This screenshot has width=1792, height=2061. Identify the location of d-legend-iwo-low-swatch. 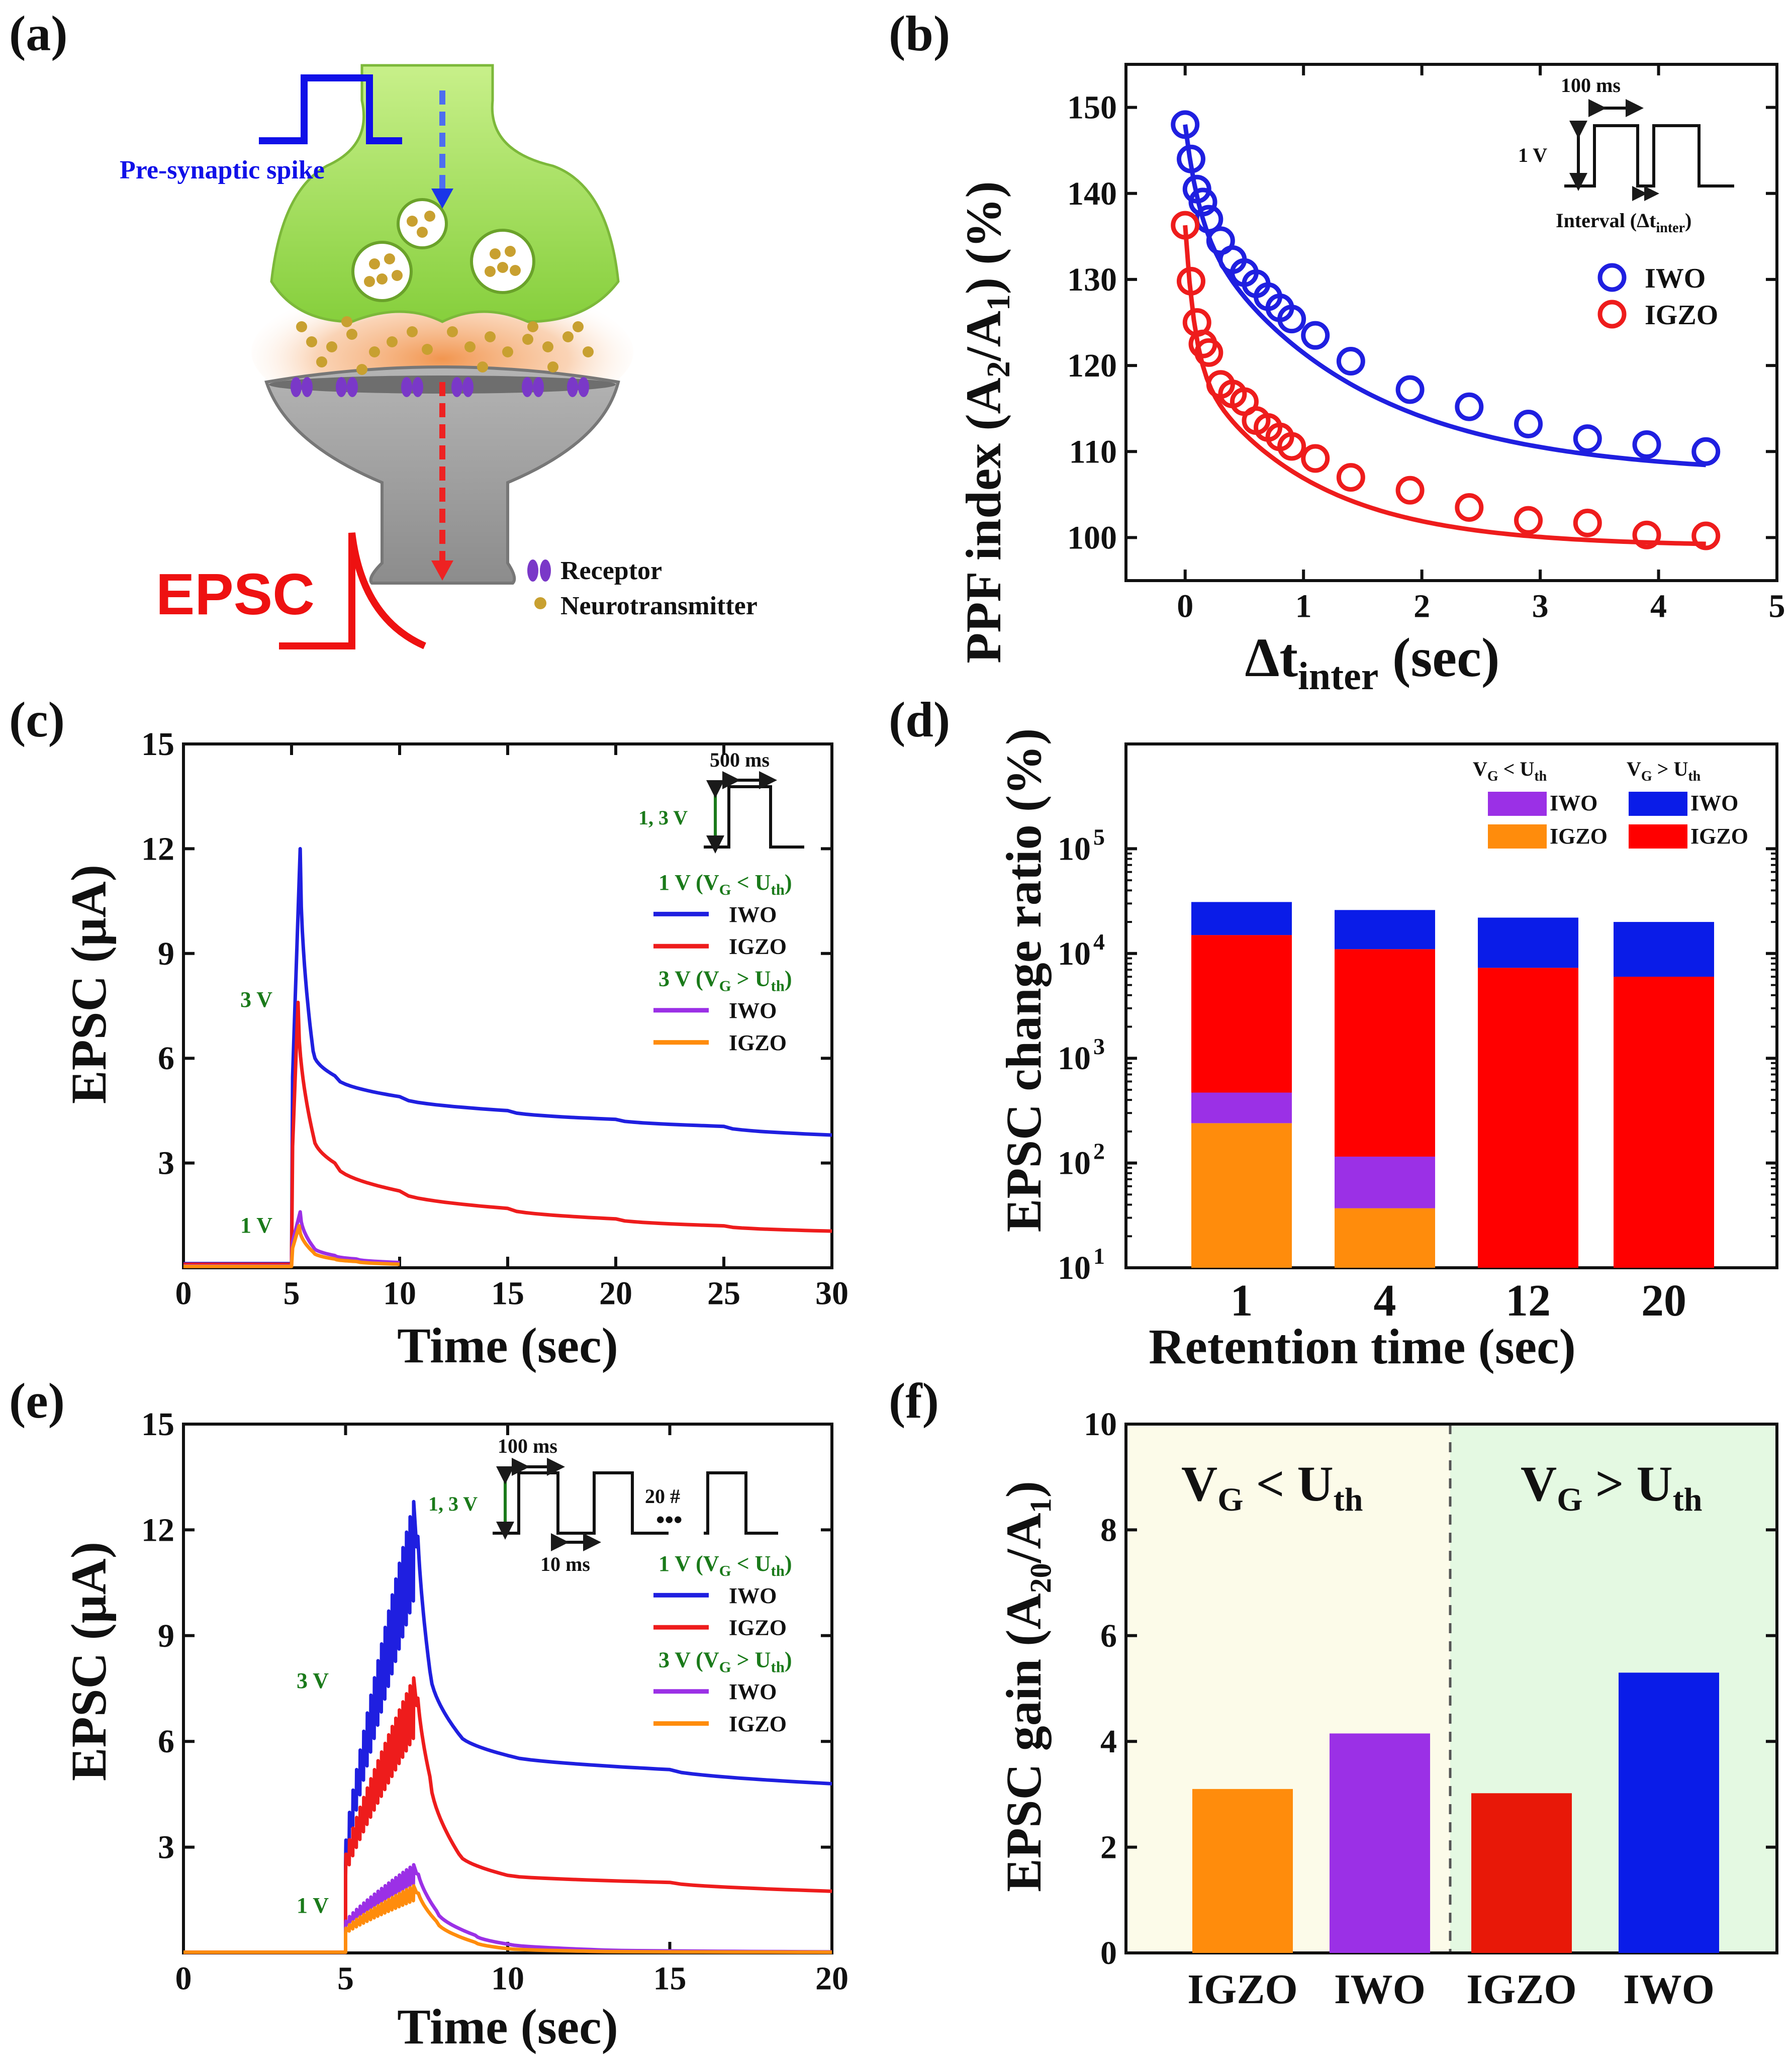
(1517, 804).